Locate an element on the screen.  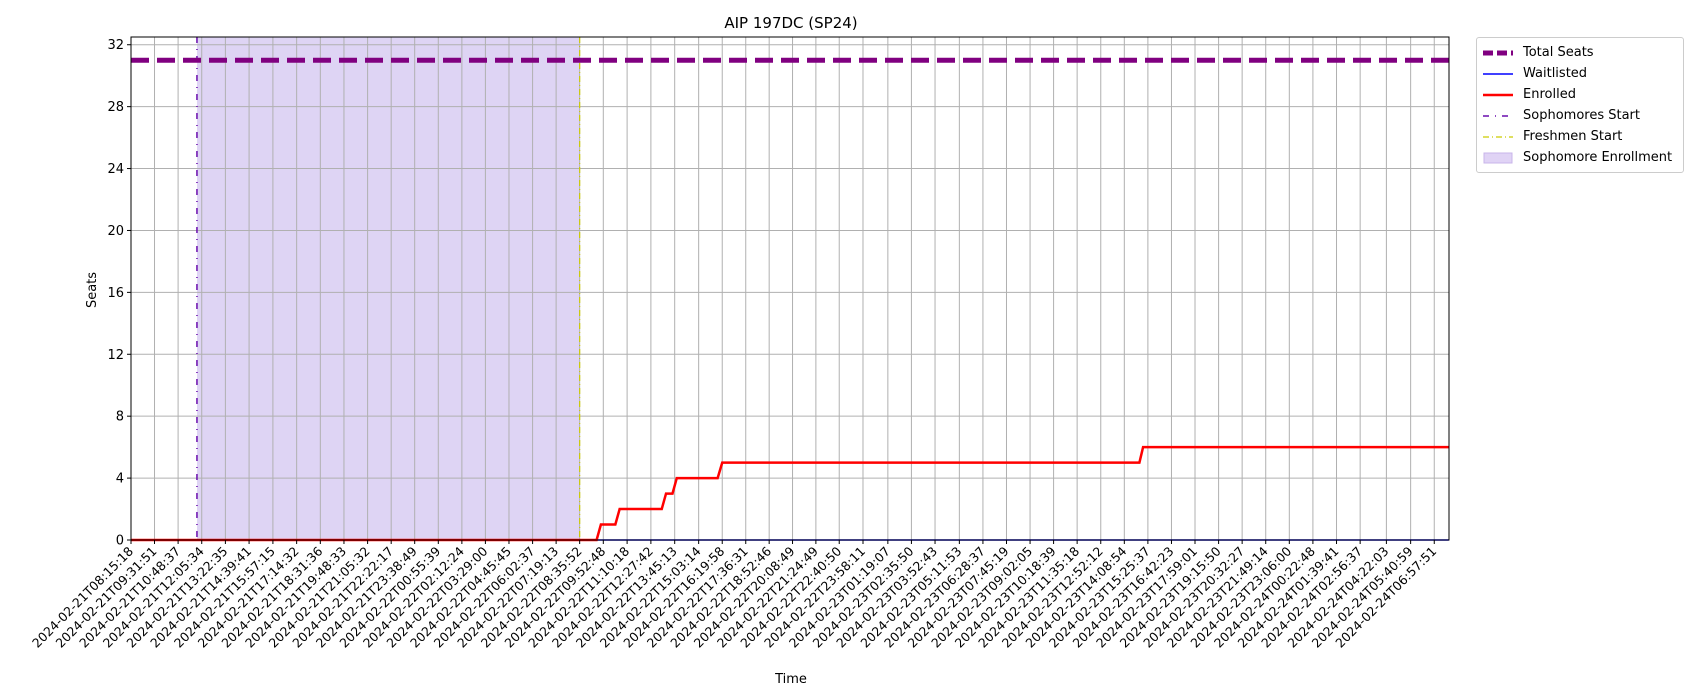
legend-item: Waitlisted is located at coordinates (1580, 73).